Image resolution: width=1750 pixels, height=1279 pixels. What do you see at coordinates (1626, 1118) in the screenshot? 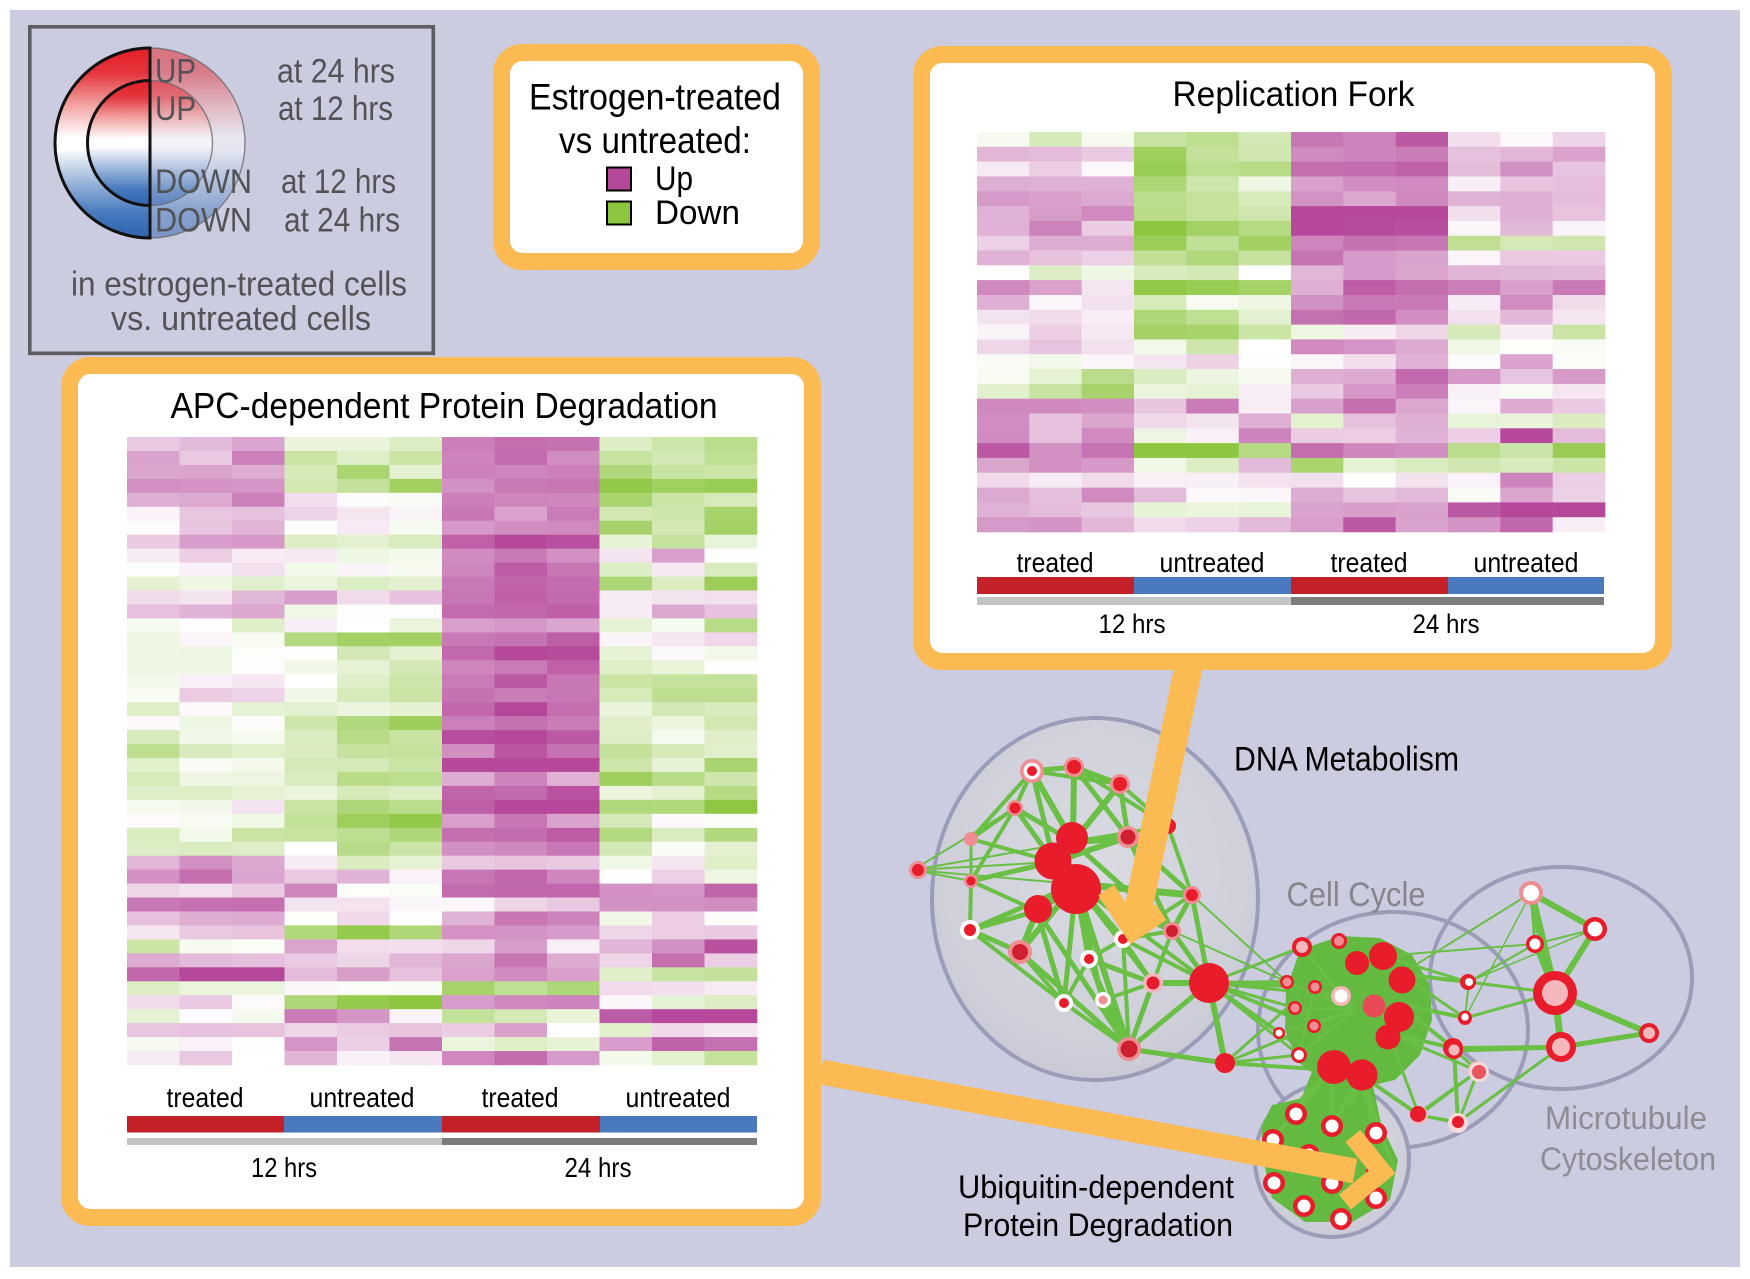
I see `svg-text: Microtubule` at bounding box center [1626, 1118].